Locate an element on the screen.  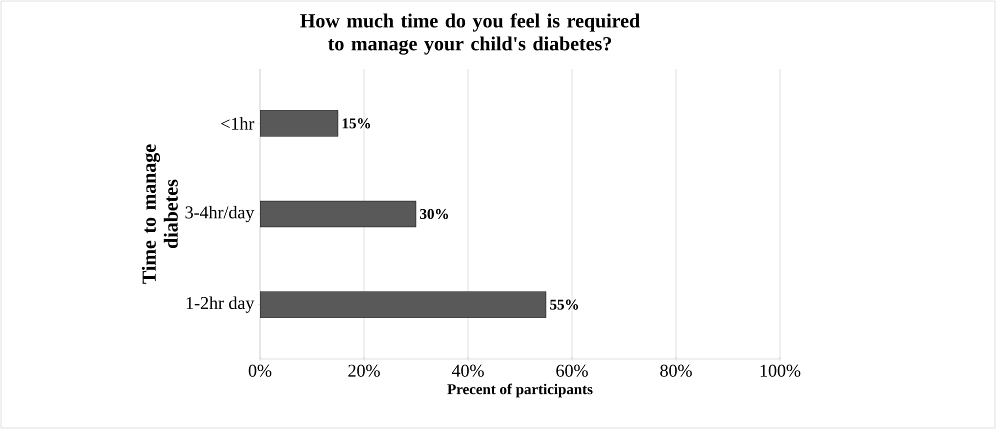
y-axis-title: Time to manage diabetes is located at coordinates (160, 214).